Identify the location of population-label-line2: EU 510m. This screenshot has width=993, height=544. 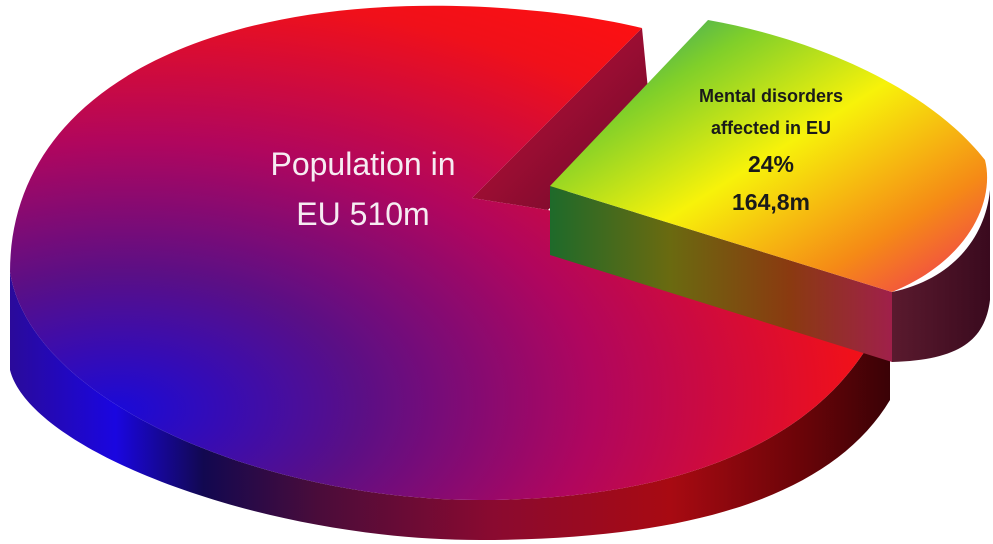
(362, 214).